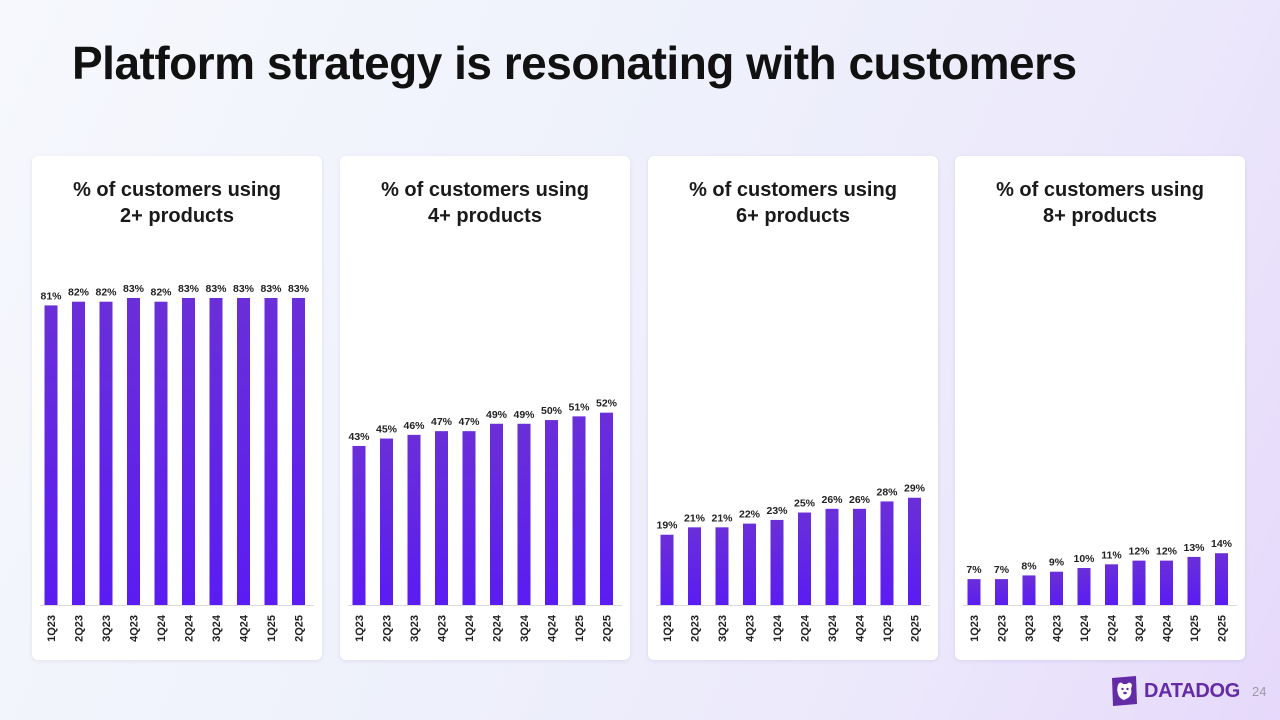 This screenshot has width=1280, height=720. I want to click on value-label: 81%, so click(51, 296).